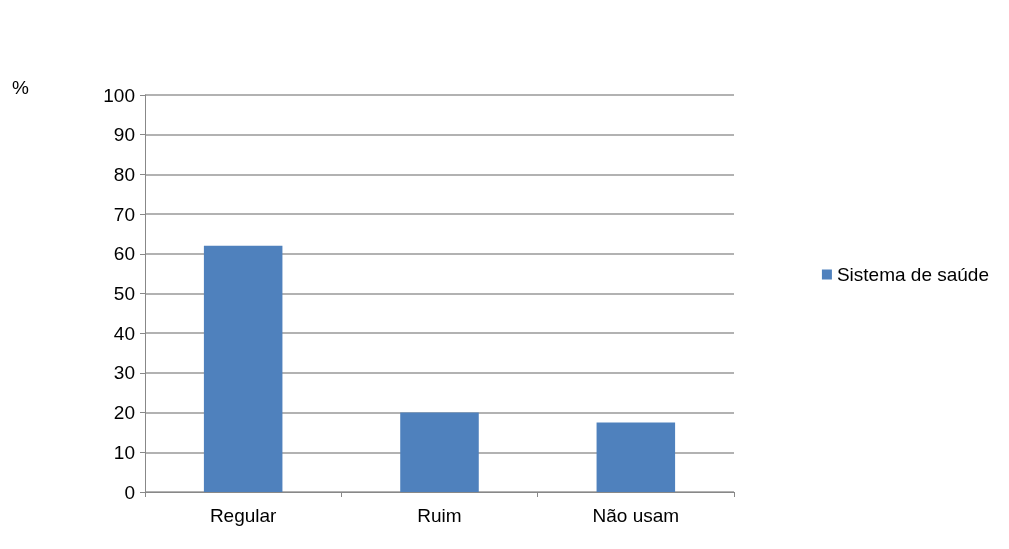 The height and width of the screenshot is (549, 1009). I want to click on y-tick-label: 0, so click(129, 492).